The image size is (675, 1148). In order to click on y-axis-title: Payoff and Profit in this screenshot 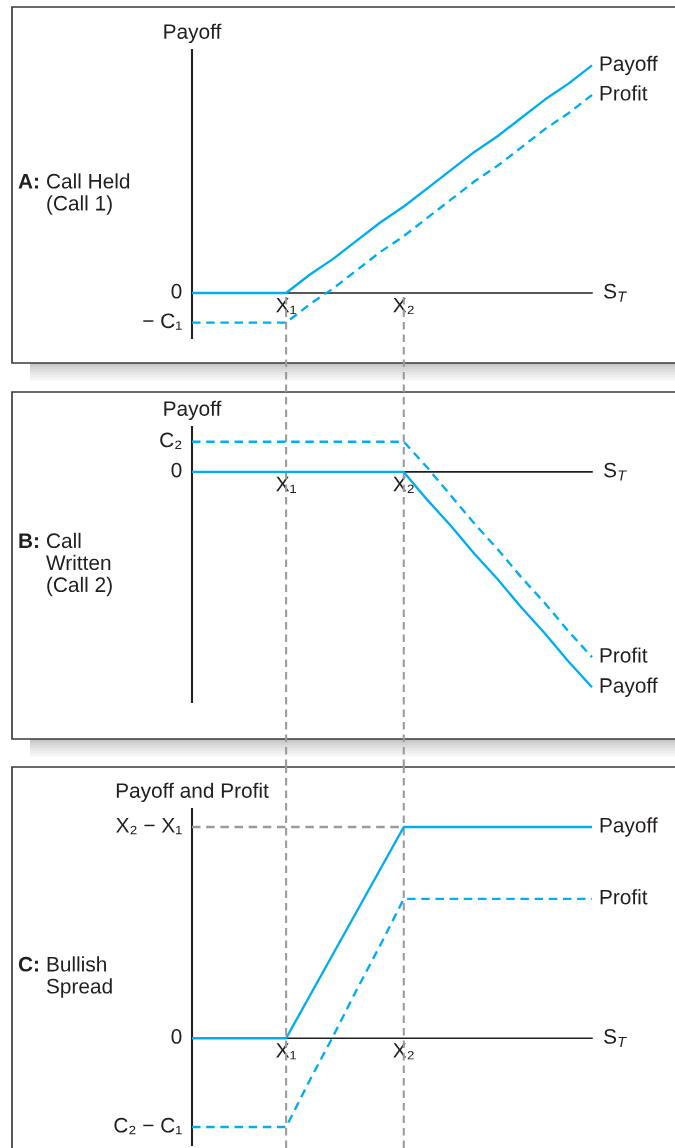, I will do `click(192, 792)`.